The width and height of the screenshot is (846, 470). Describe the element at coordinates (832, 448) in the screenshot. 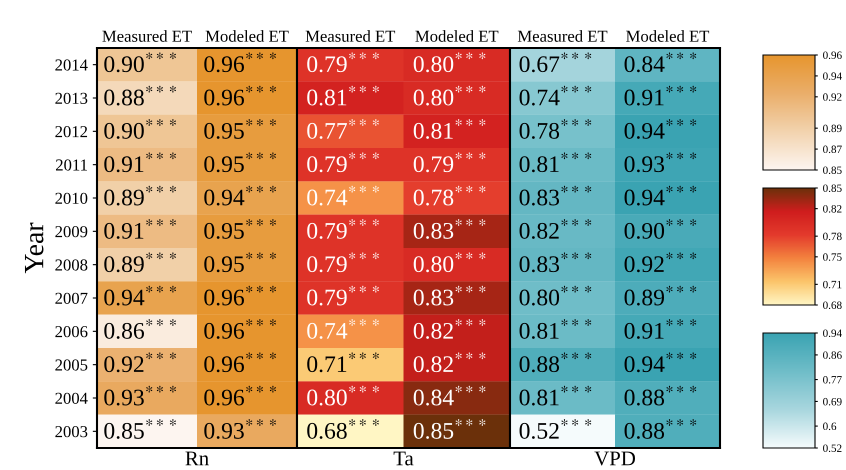

I see `color-bar-label: 0.52` at that location.